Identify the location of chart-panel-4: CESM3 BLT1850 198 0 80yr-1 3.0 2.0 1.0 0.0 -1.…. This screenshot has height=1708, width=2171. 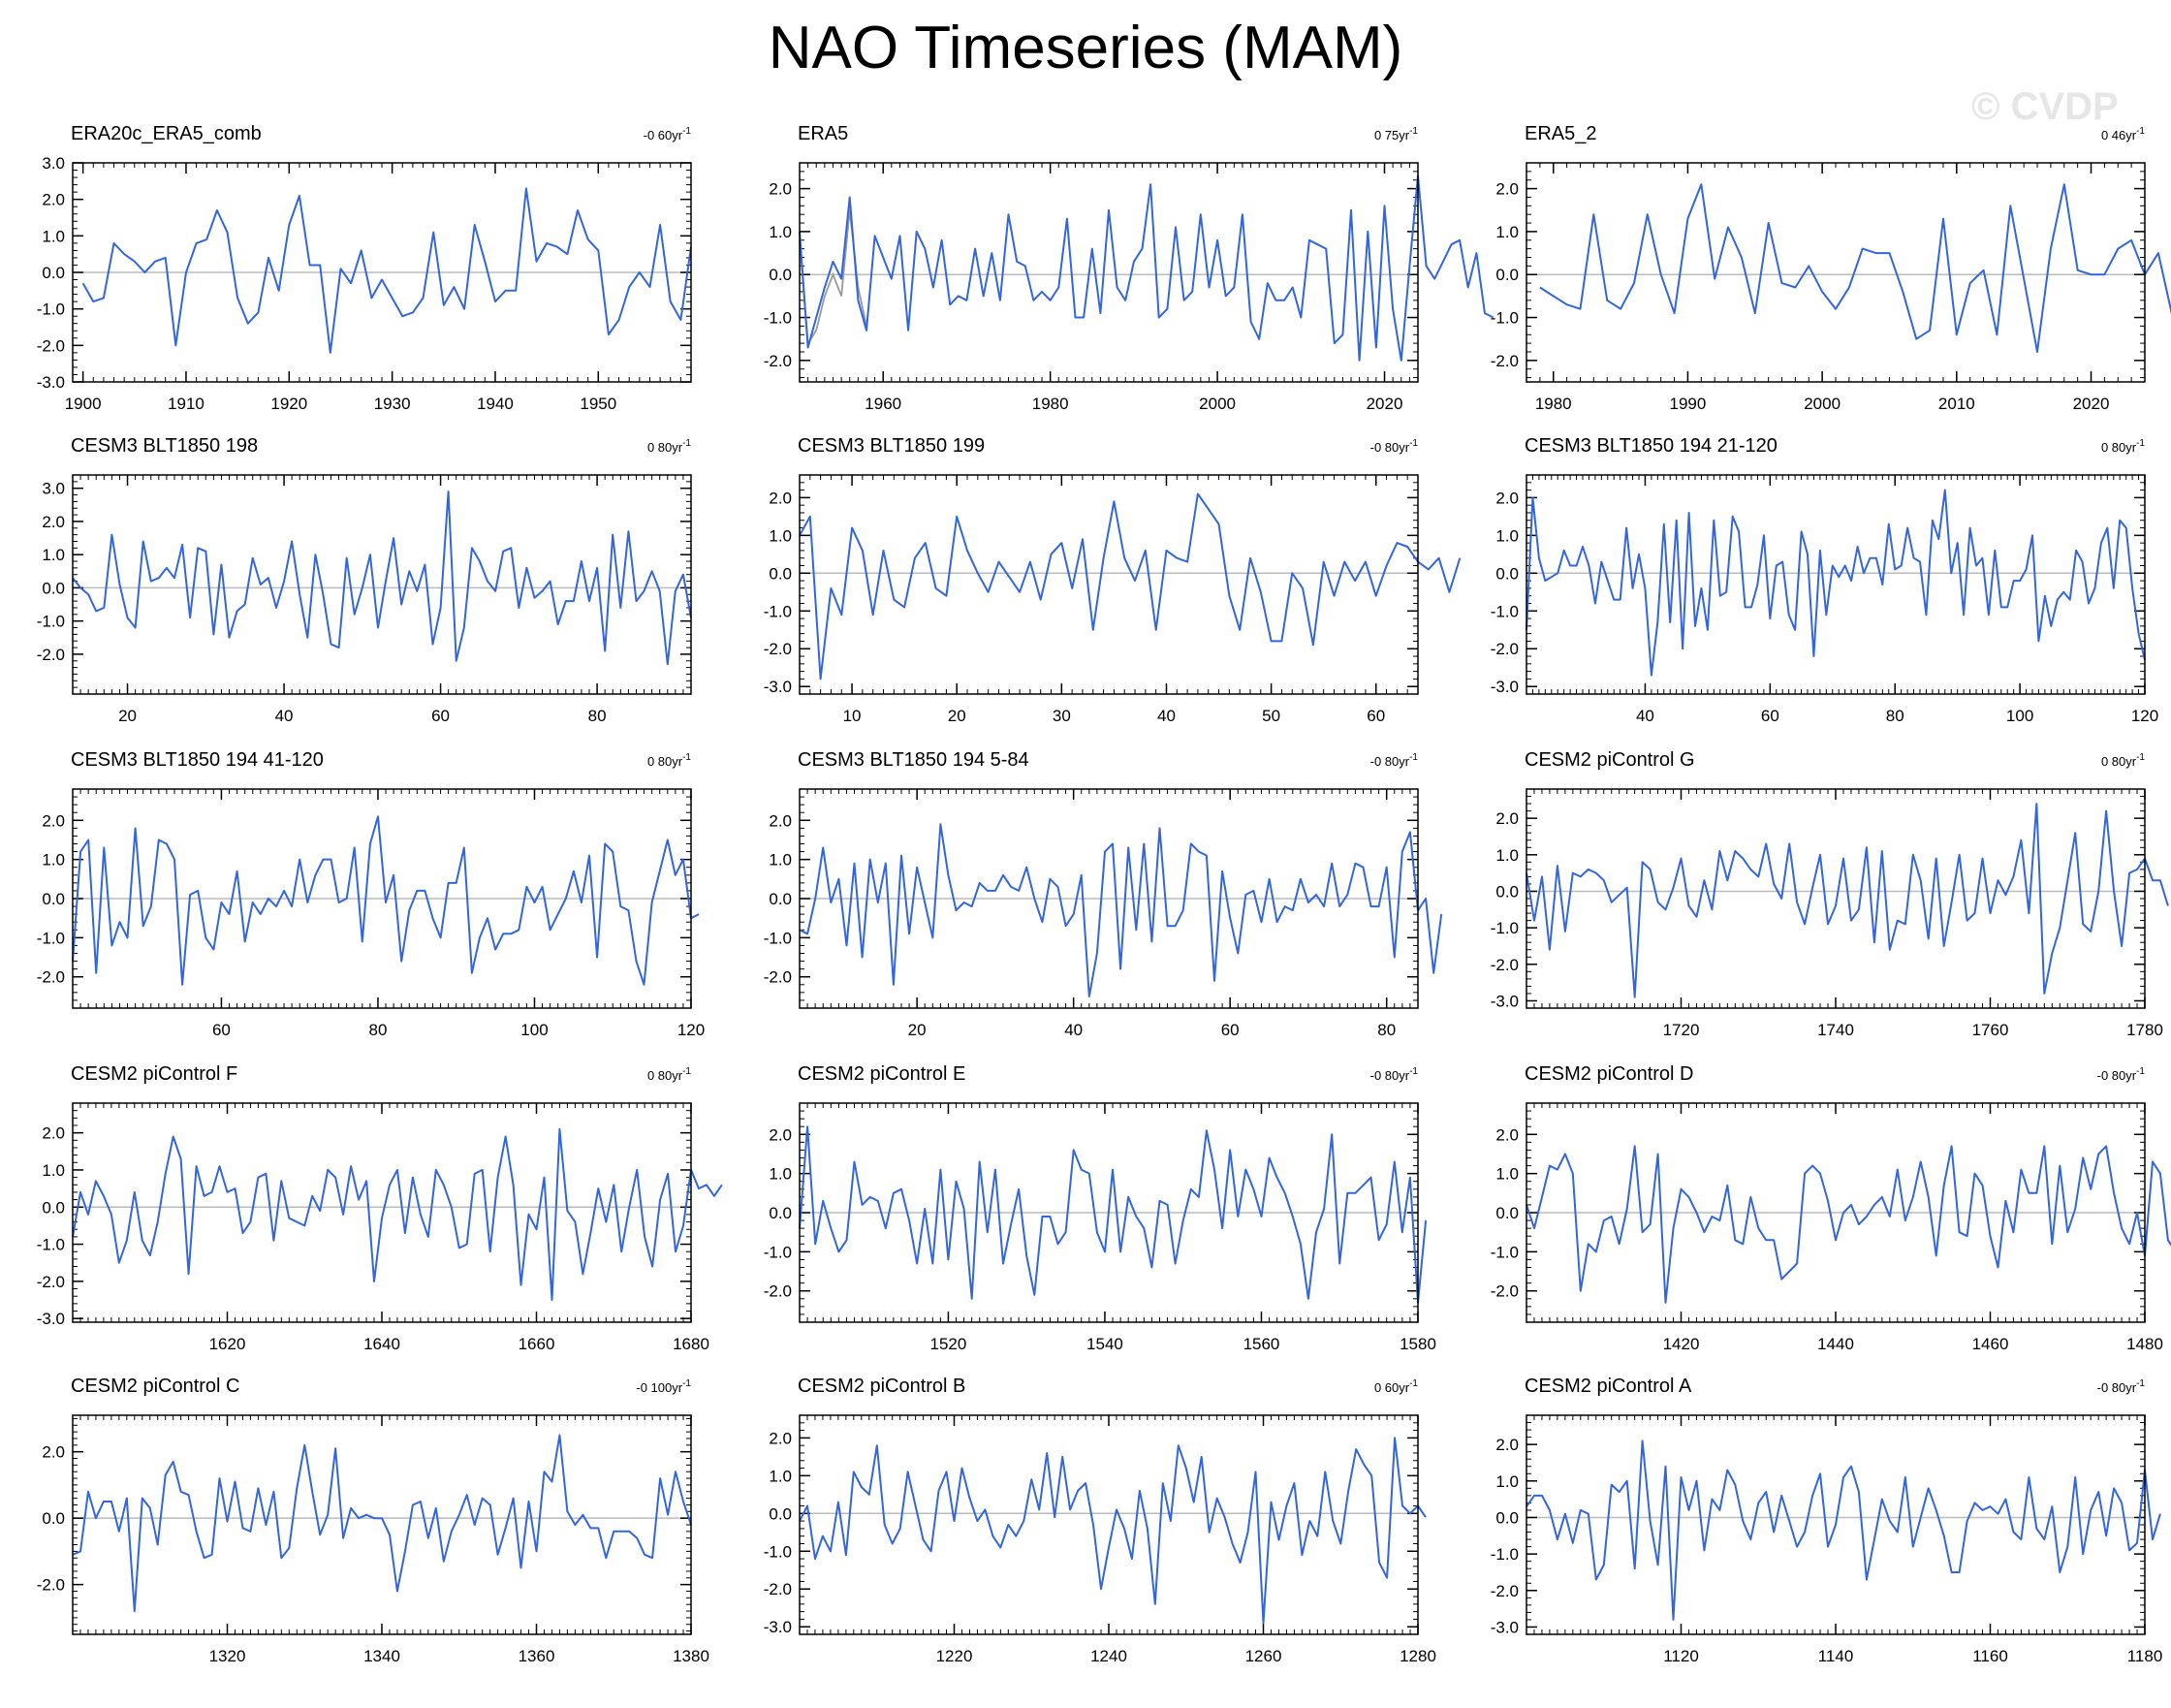
(364, 580).